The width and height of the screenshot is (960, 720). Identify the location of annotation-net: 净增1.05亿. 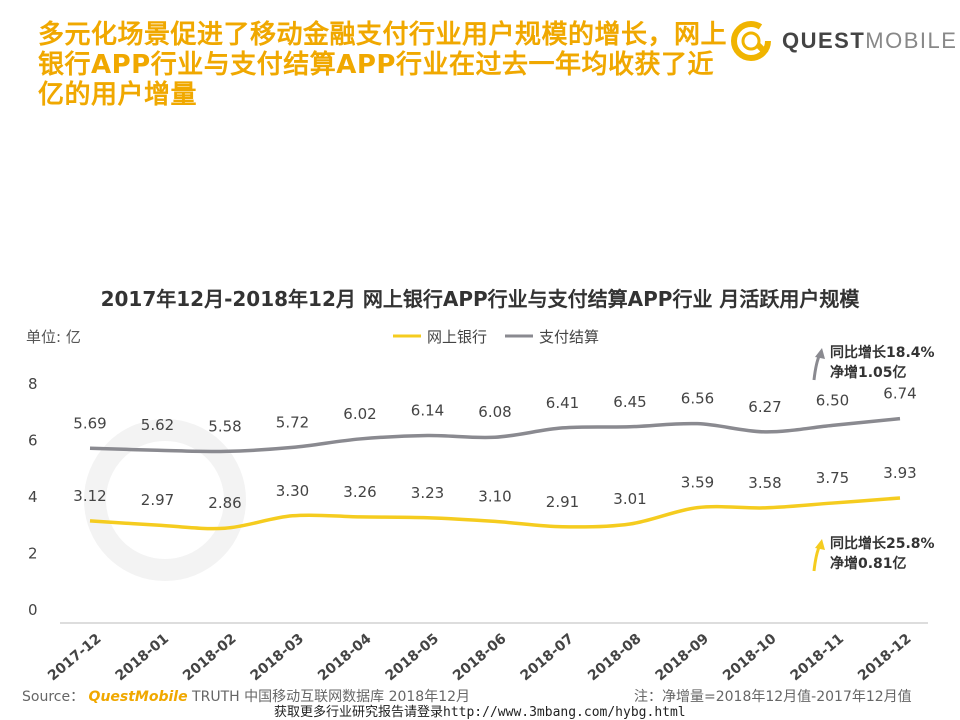
(868, 372).